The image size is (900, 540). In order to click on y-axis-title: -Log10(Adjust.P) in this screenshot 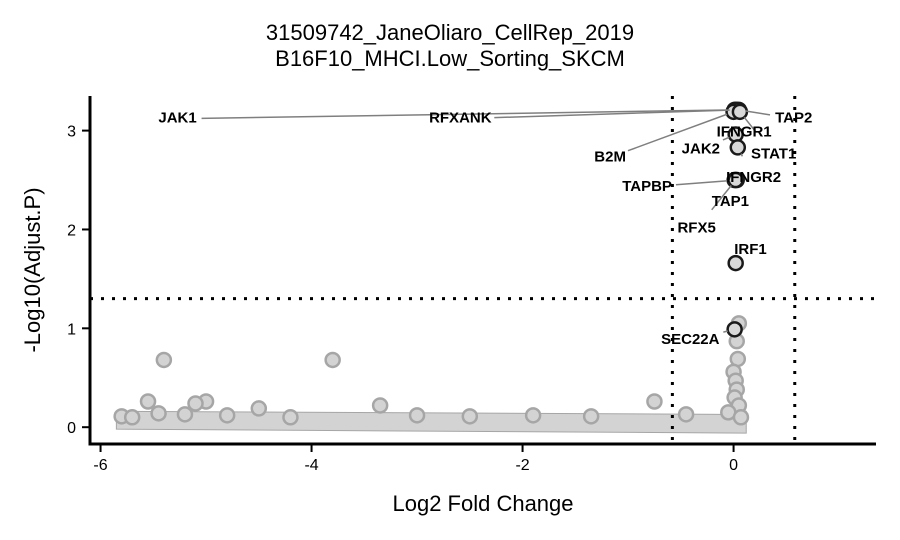, I will do `click(32, 269)`.